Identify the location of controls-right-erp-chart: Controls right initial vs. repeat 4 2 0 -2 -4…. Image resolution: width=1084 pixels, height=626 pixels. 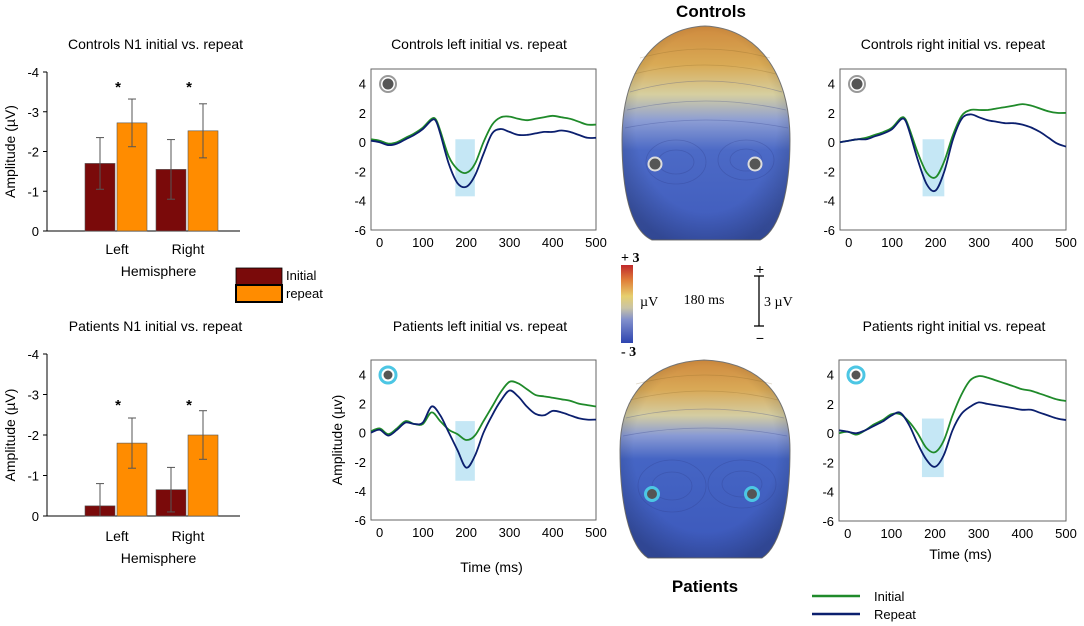
(949, 143).